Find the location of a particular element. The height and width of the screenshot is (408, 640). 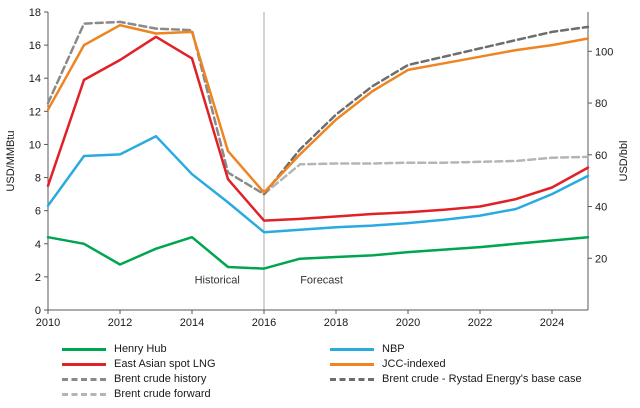

legend-label: Brent crude history is located at coordinates (160, 379).